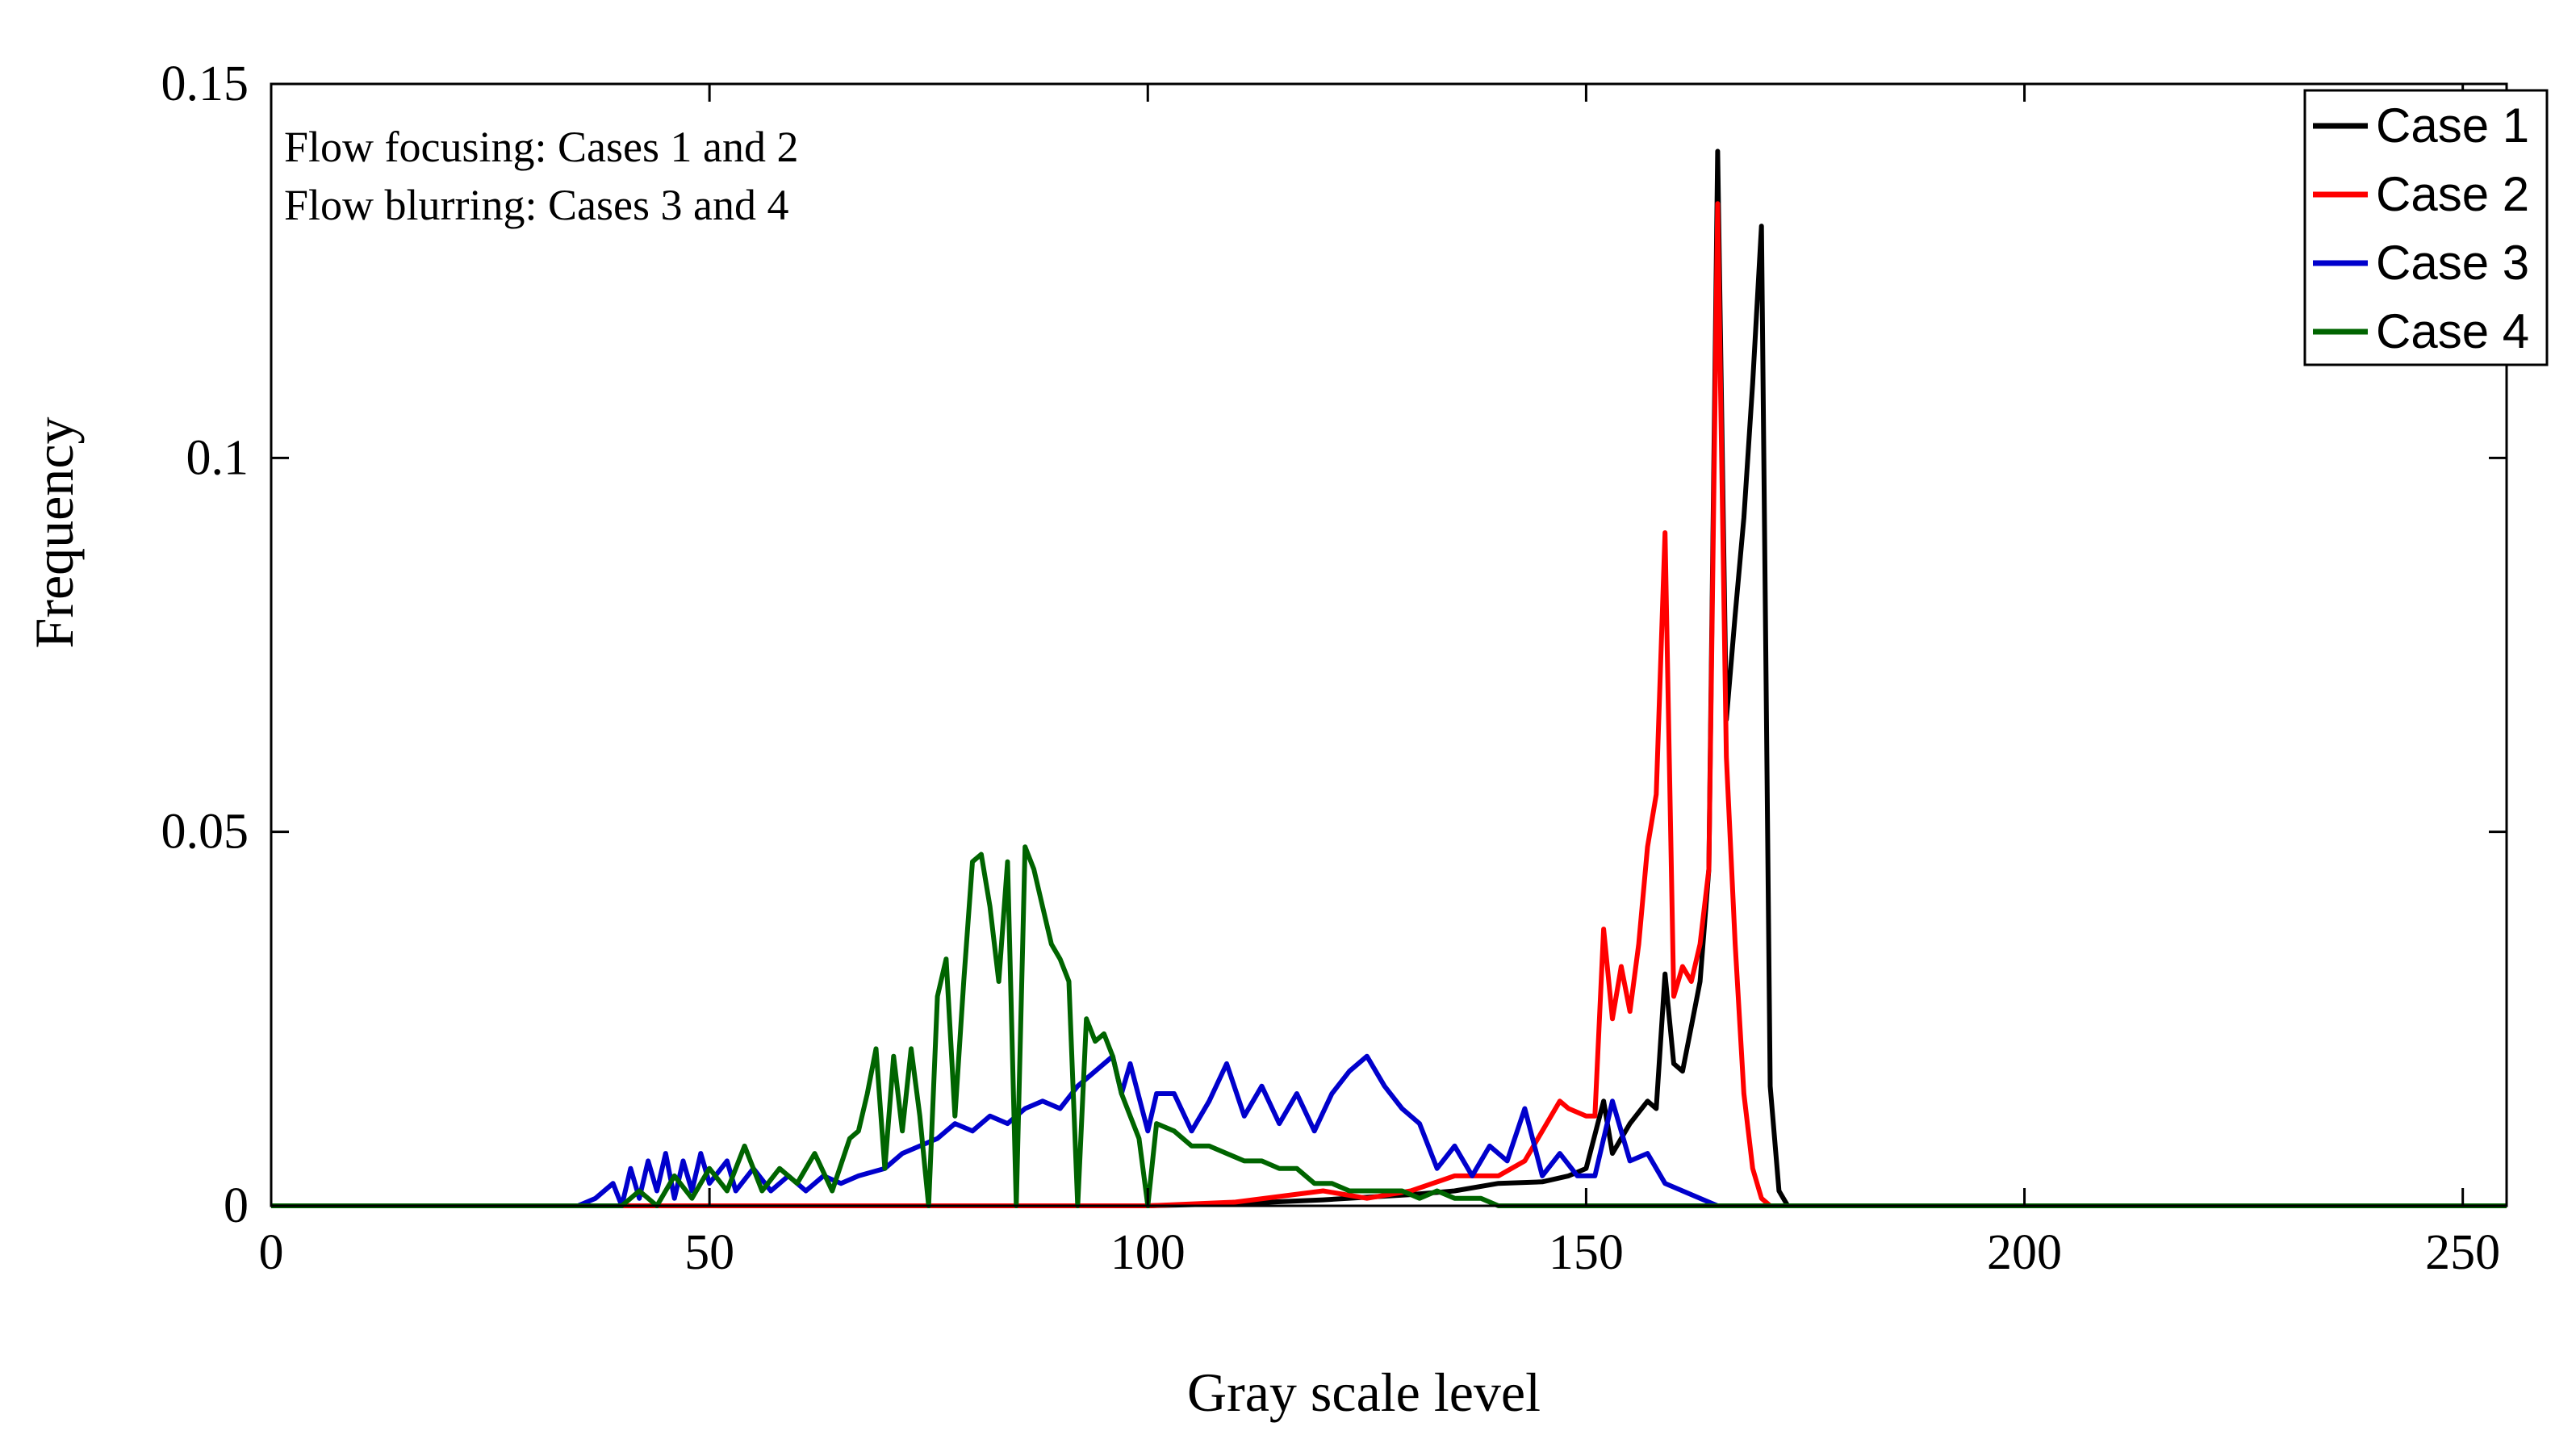 The image size is (2576, 1431). Describe the element at coordinates (2462, 1252) in the screenshot. I see `x-tick-label: 250` at that location.